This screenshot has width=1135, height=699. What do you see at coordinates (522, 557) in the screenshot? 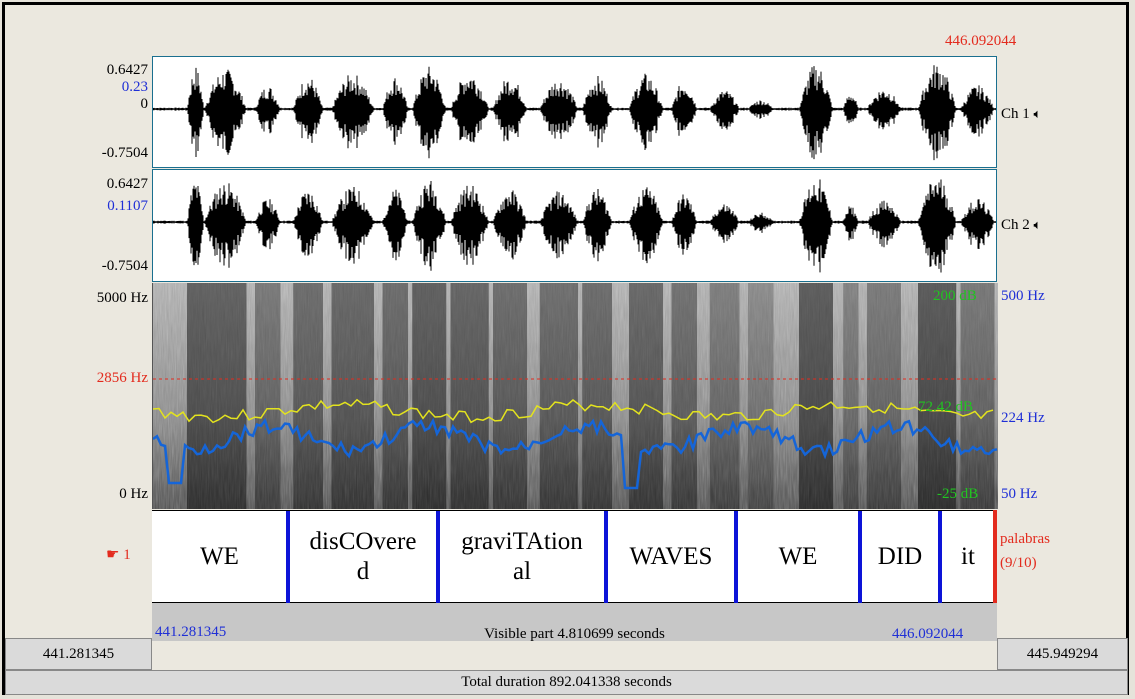
I see `interval-word: graviTAtion al` at bounding box center [522, 557].